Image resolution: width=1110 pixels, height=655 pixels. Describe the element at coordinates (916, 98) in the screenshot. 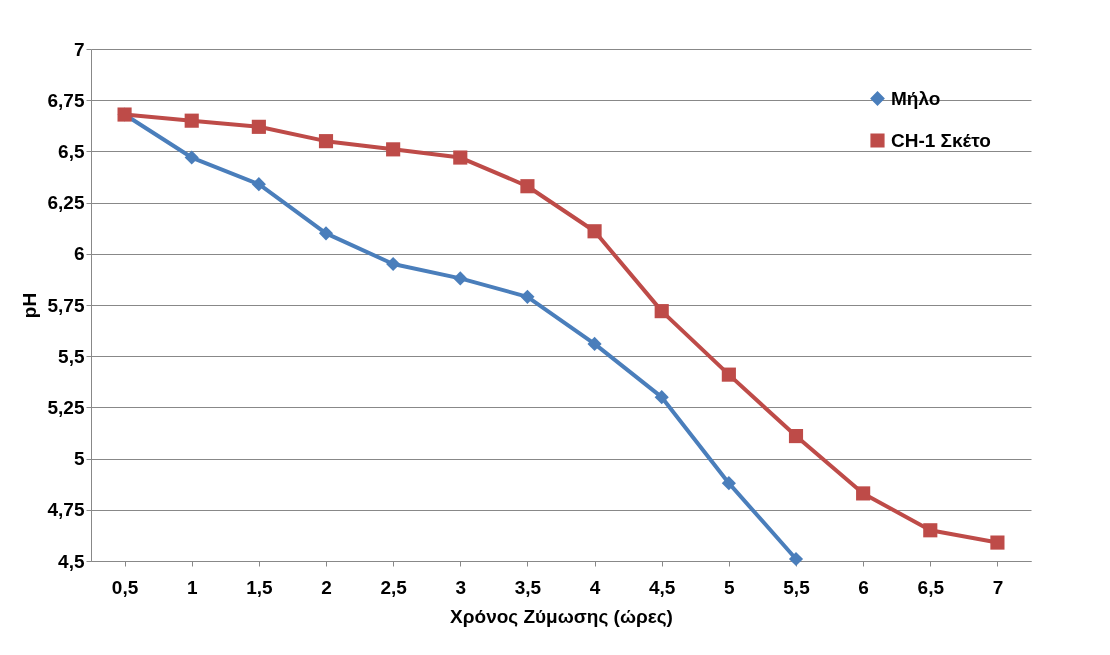

I see `legend-label: Μήλο` at that location.